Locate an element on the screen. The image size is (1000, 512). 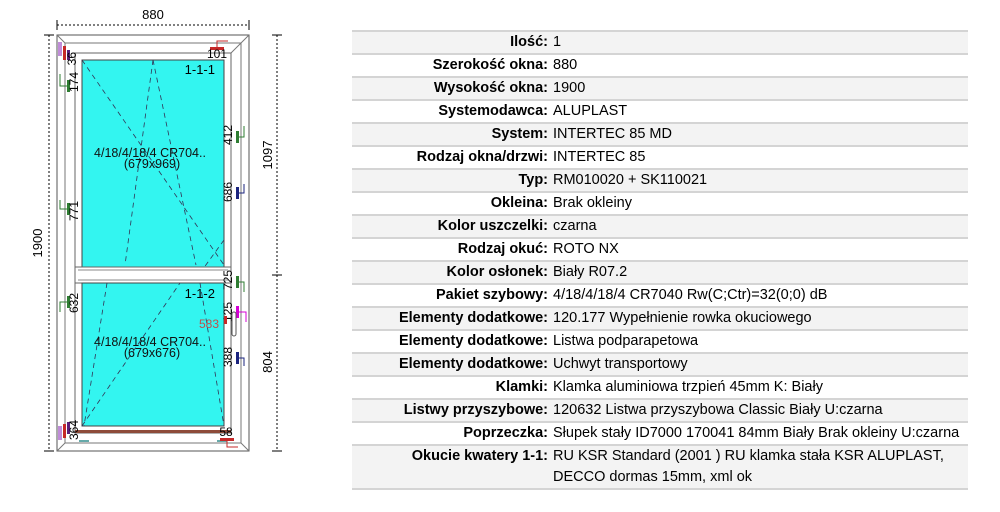
lower-pane: 1-1-2 4/18/4/18/4 CR704.. (679x676) is located at coordinates (153, 354).